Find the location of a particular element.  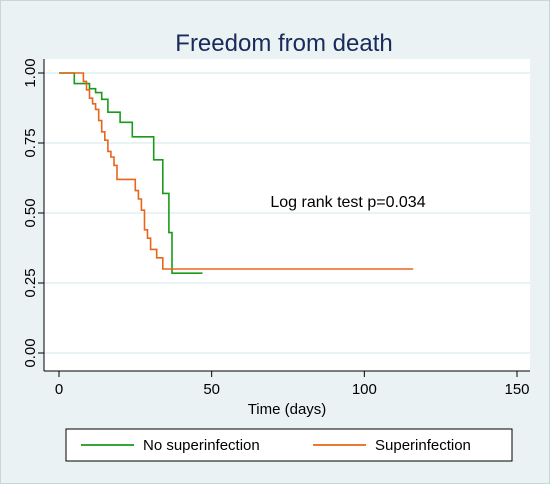

x-tick-label: 0 is located at coordinates (59, 389).